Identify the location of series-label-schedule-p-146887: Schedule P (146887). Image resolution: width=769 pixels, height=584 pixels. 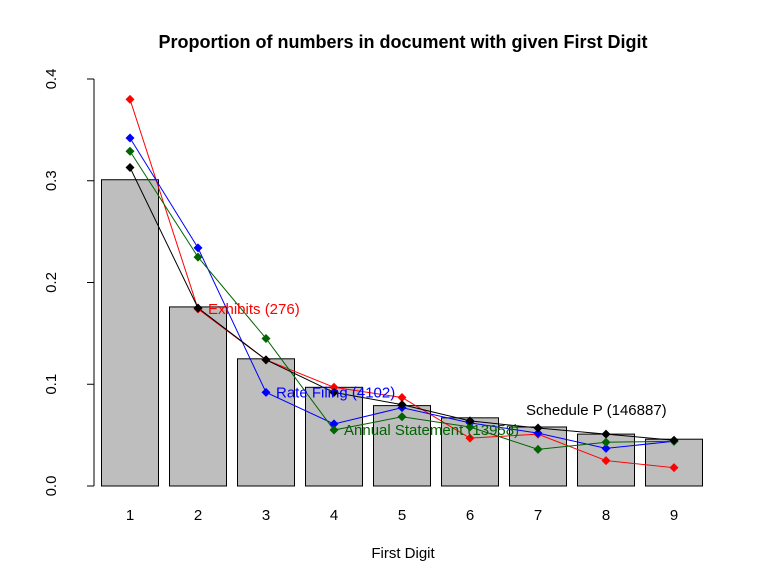
(596, 410).